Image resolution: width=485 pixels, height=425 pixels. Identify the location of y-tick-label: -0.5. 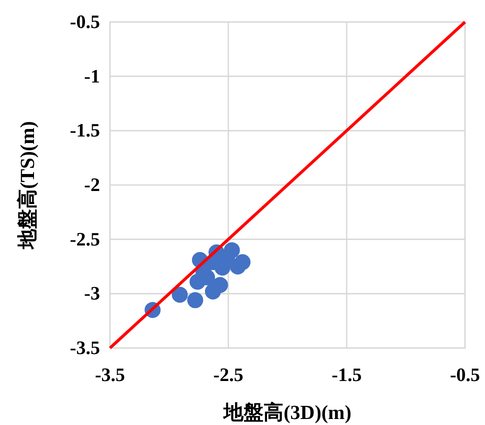
(85, 22).